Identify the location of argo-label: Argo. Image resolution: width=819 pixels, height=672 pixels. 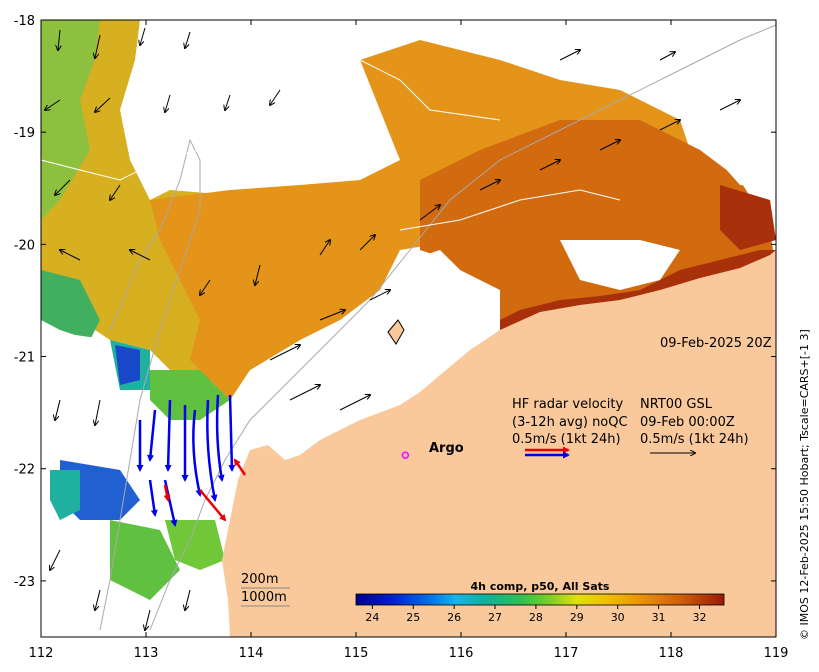
(446, 448).